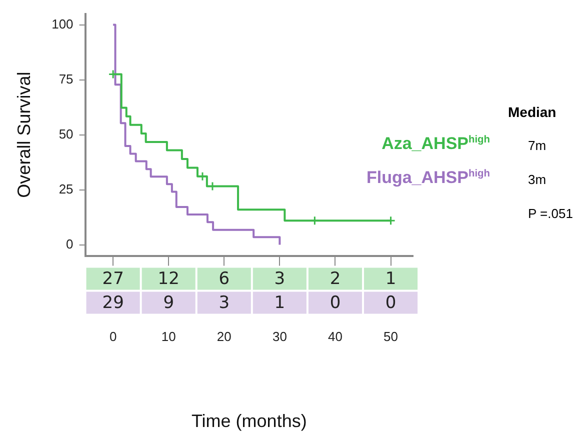 This screenshot has width=588, height=441. I want to click on text: Fluga_AHSP$^{high}$, so click(428, 178).